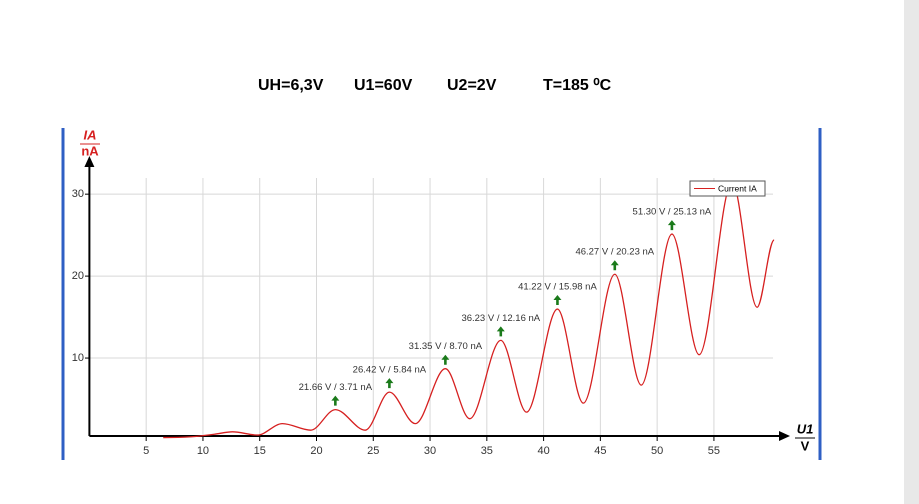 This screenshot has width=919, height=504. I want to click on x-tick-label: 40, so click(543, 451).